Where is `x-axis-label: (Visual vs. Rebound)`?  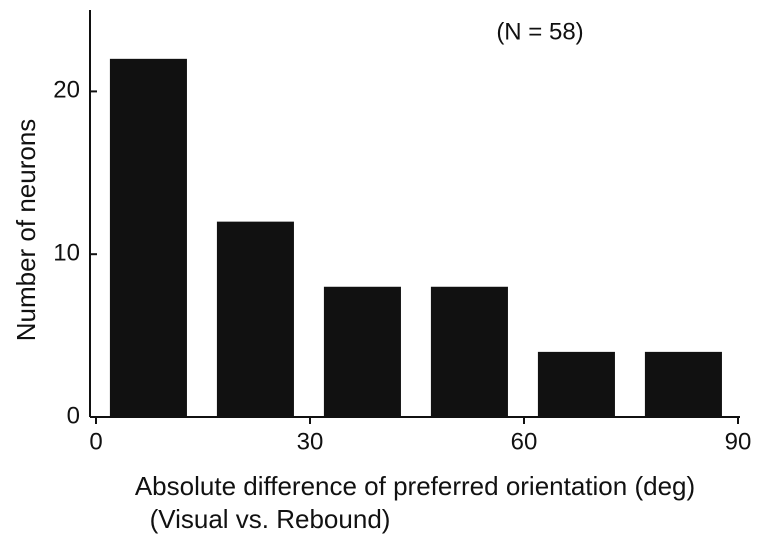
x-axis-label: (Visual vs. Rebound) is located at coordinates (270, 519).